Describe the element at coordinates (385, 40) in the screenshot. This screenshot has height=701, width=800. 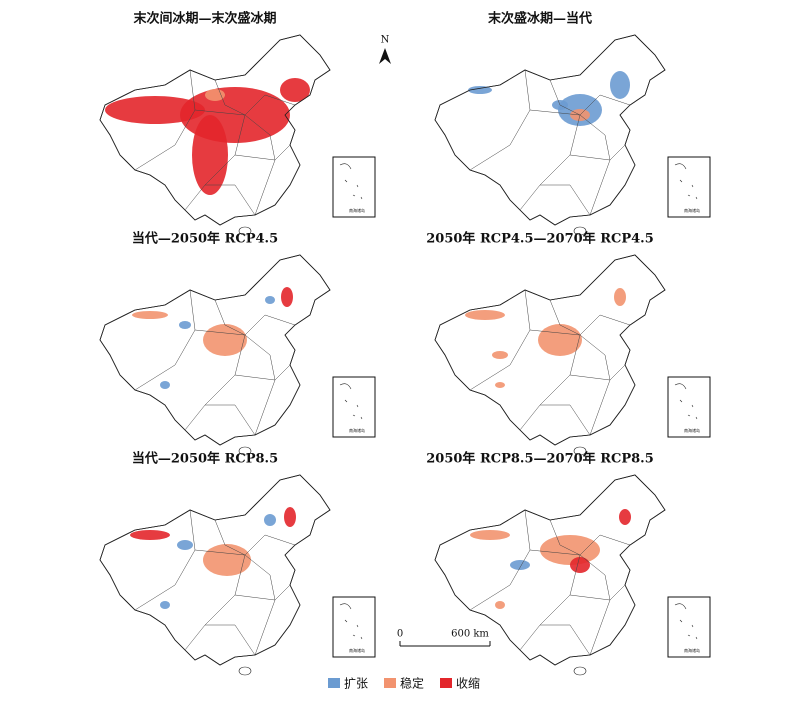
I see `north-label: N` at that location.